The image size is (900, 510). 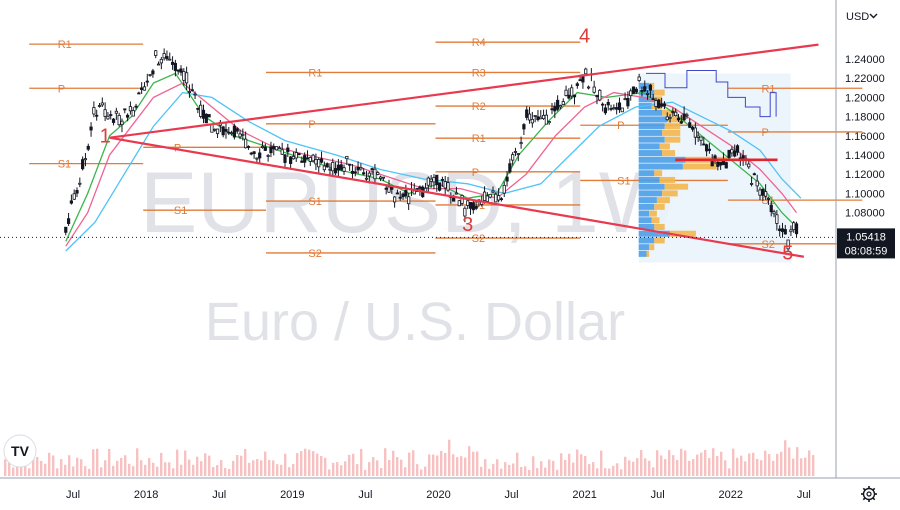 I want to click on time-tick-5: 2020, so click(x=438, y=495).